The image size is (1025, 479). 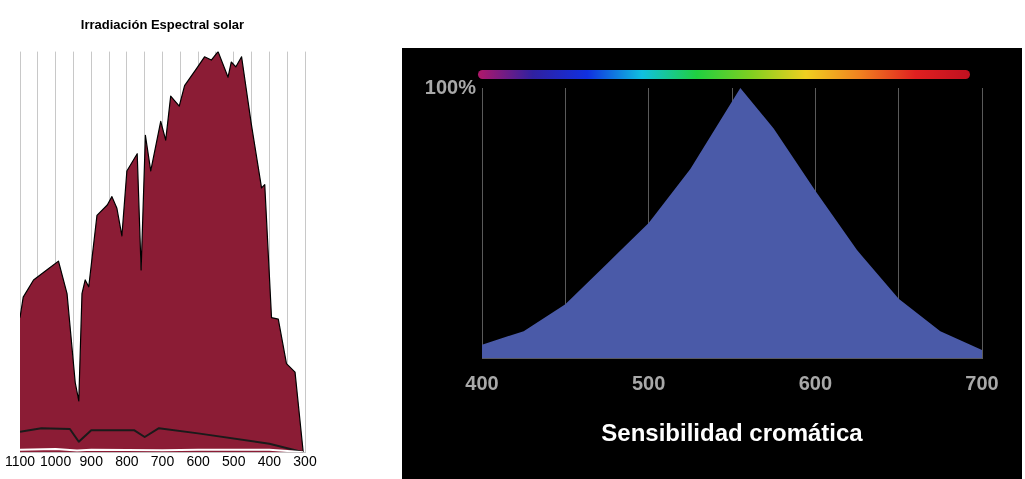 What do you see at coordinates (56, 461) in the screenshot?
I see `x-tick-label: 1000` at bounding box center [56, 461].